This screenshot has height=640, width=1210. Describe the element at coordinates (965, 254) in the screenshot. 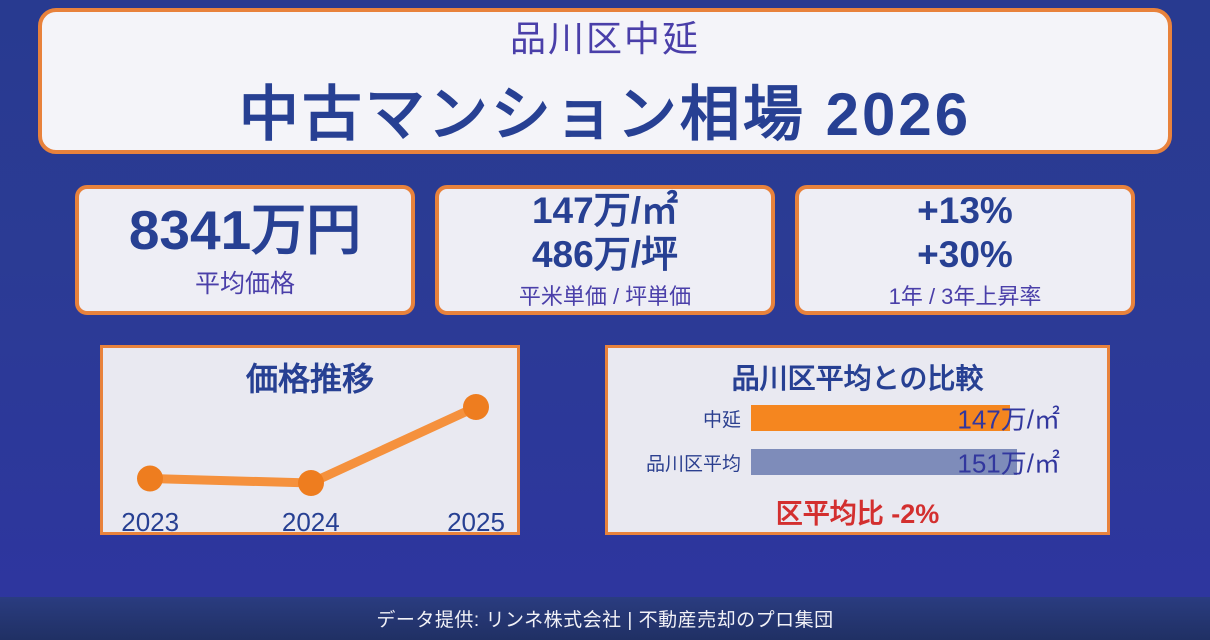

I see `three-year-rise-value: +30%` at that location.